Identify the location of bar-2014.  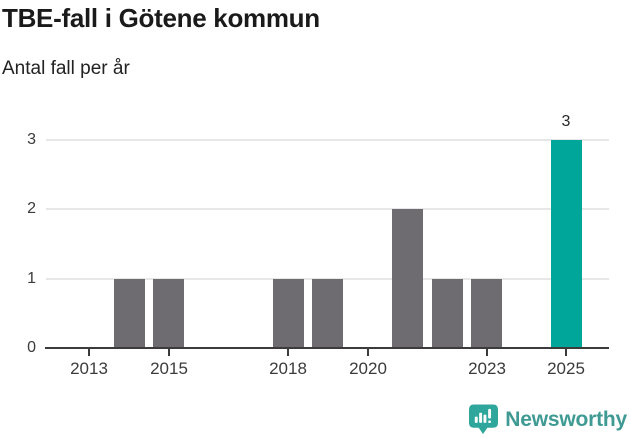
(129, 313).